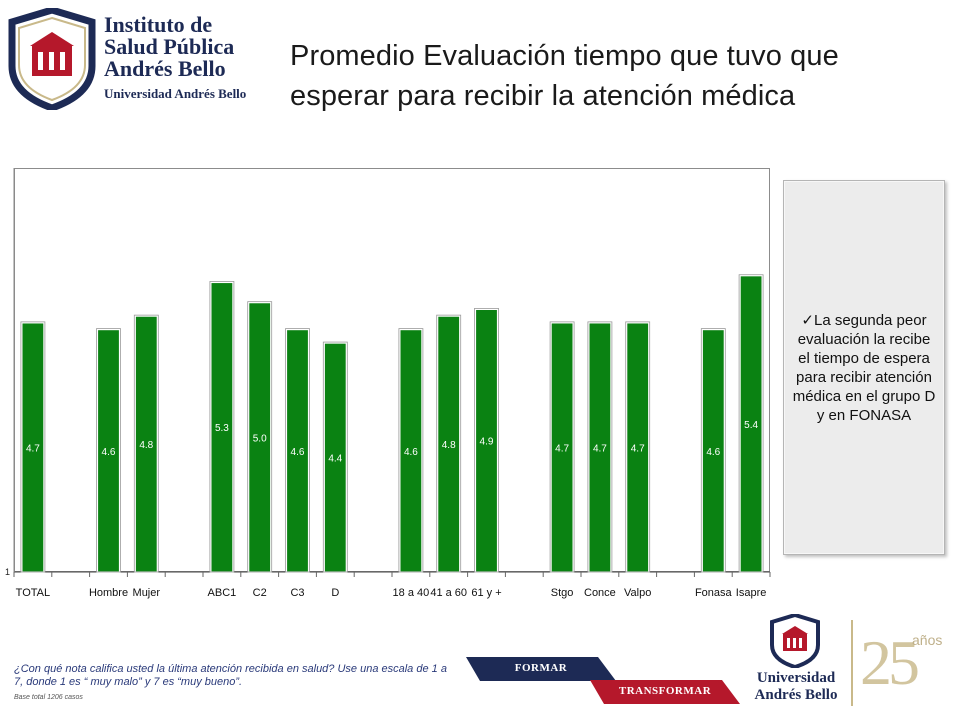 This screenshot has height=720, width=960. I want to click on x-tick-label: 41 a 60, so click(448, 593).